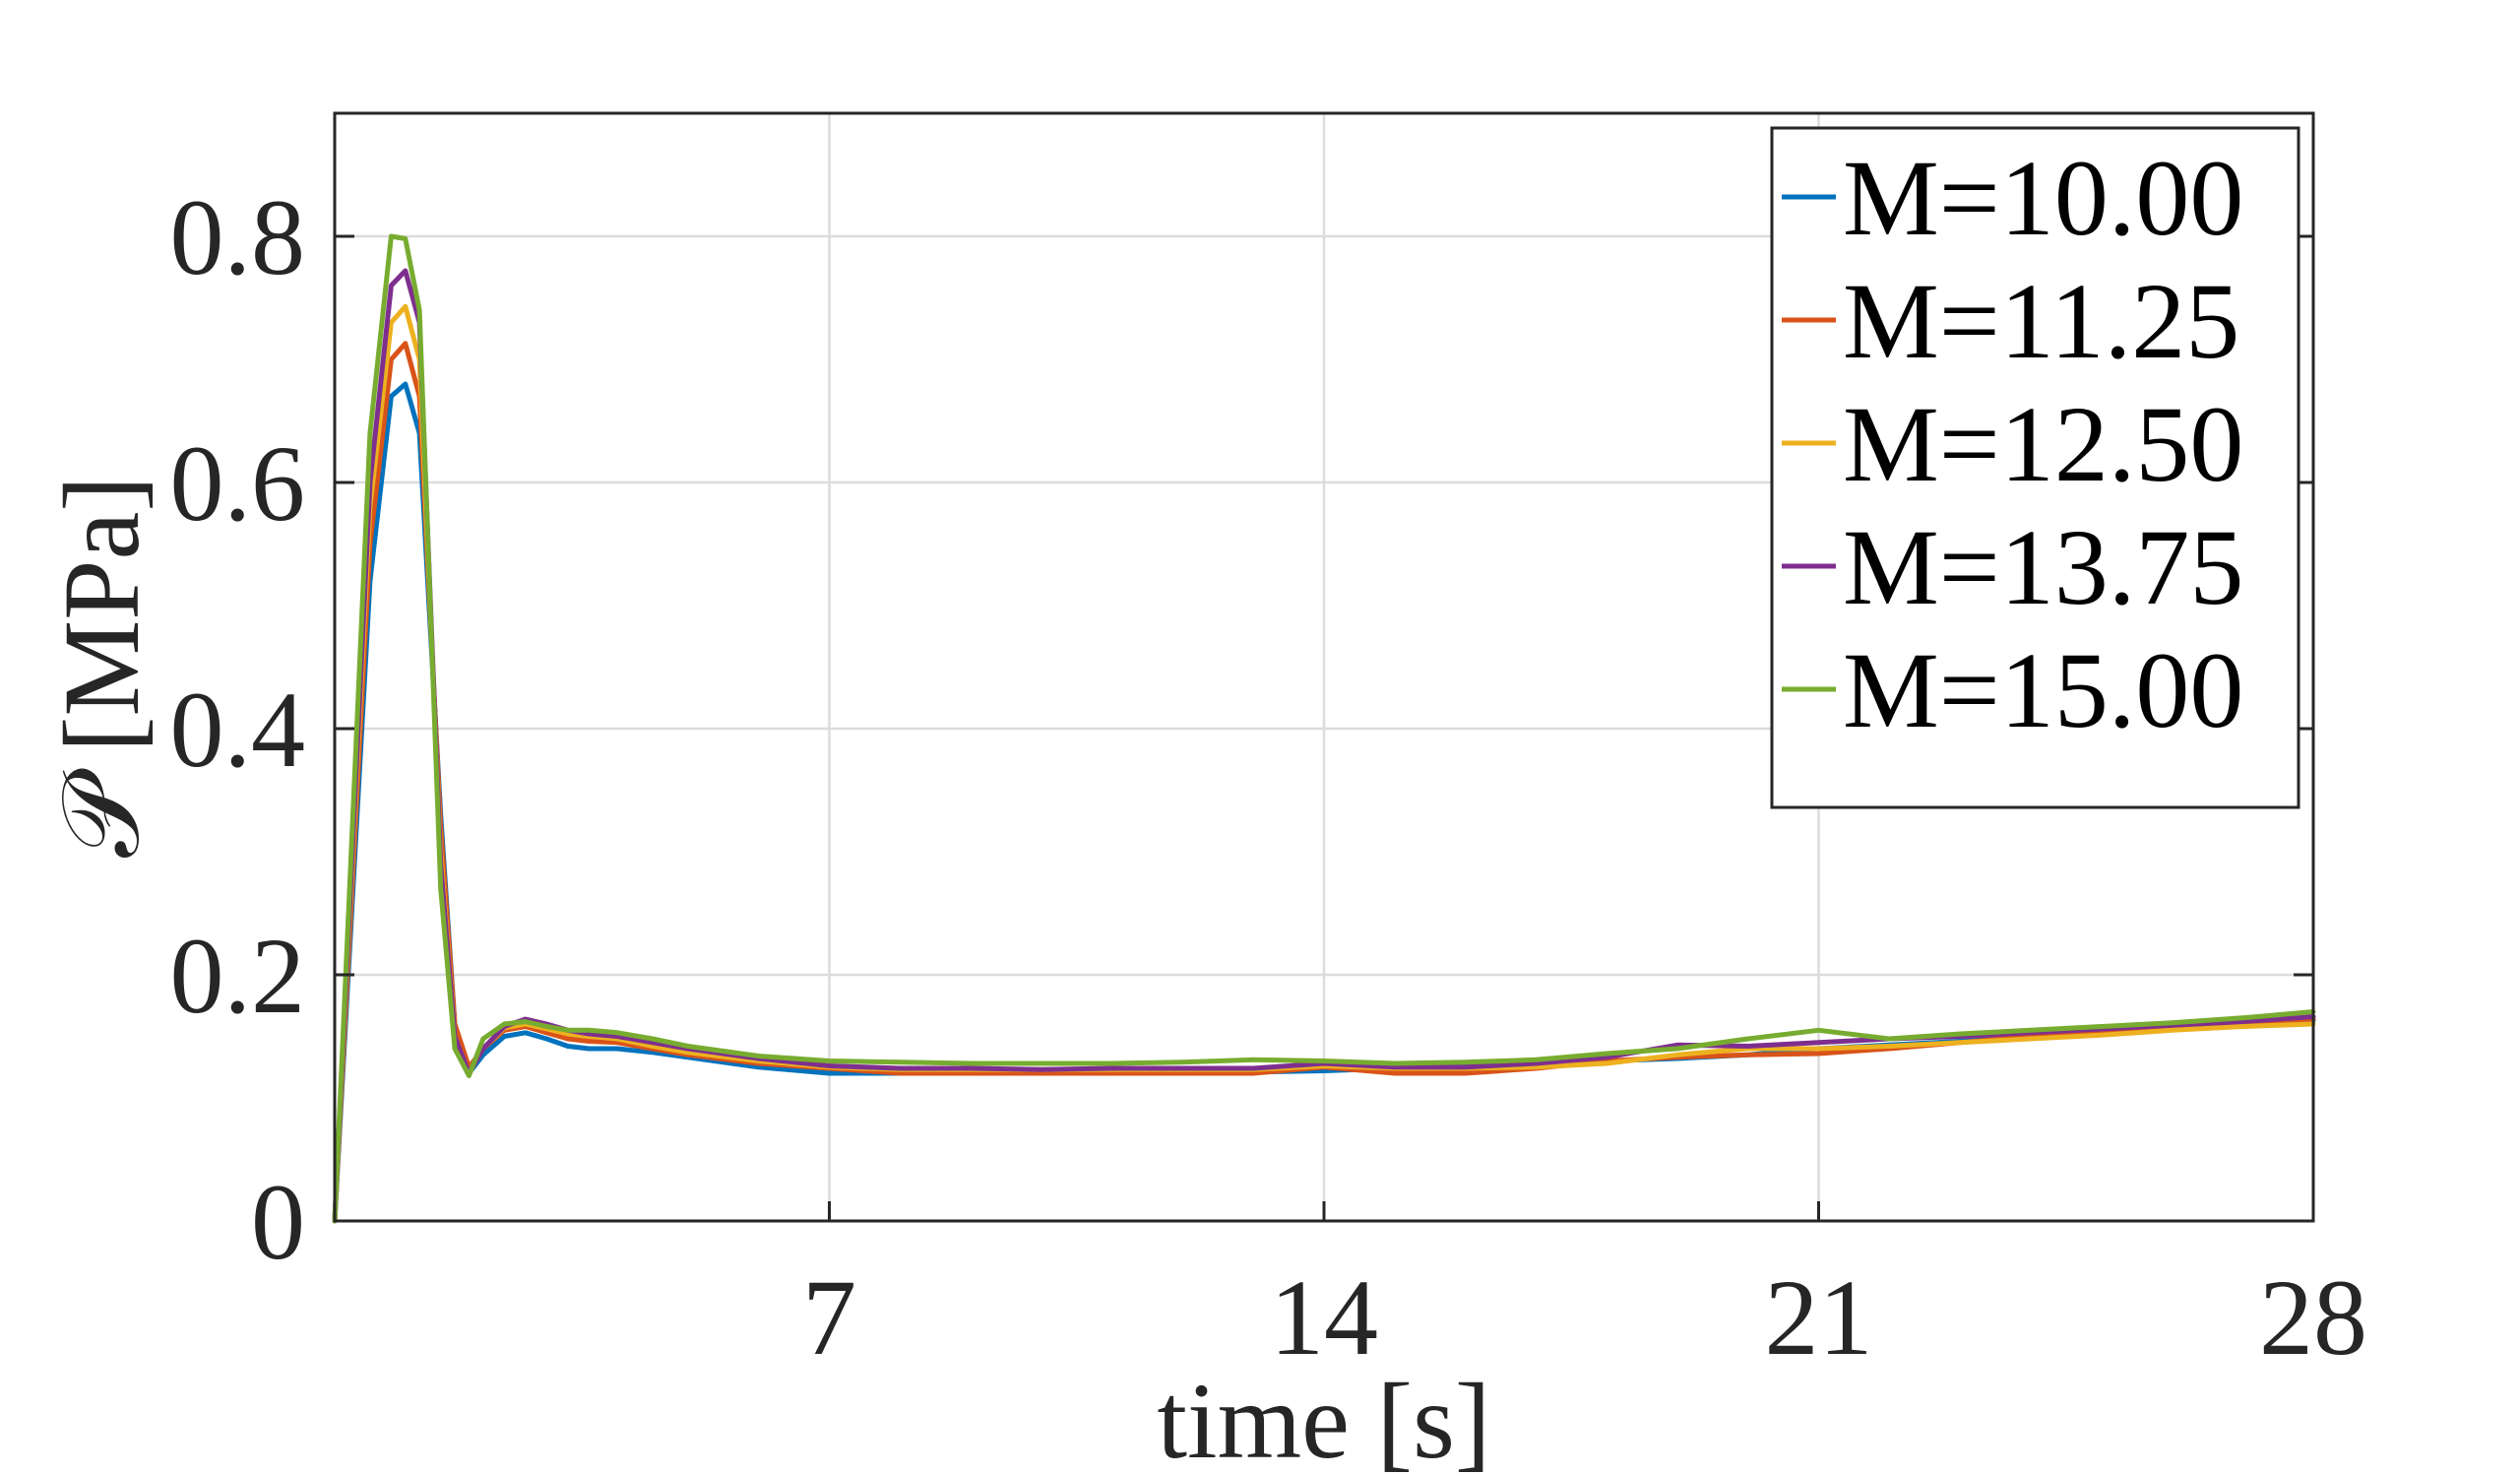  What do you see at coordinates (101, 667) in the screenshot?
I see `y-axis-label: 𝒫 [MPa]` at bounding box center [101, 667].